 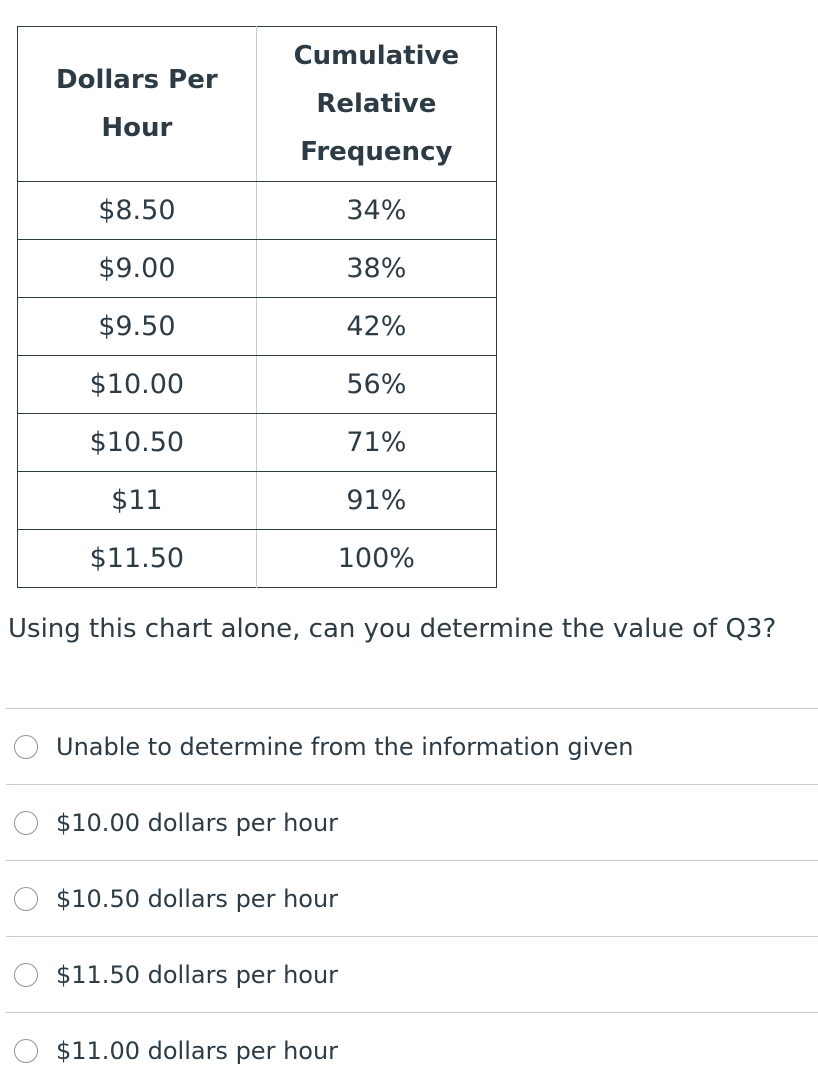 I want to click on cell-frequency: 42%, so click(x=376, y=326).